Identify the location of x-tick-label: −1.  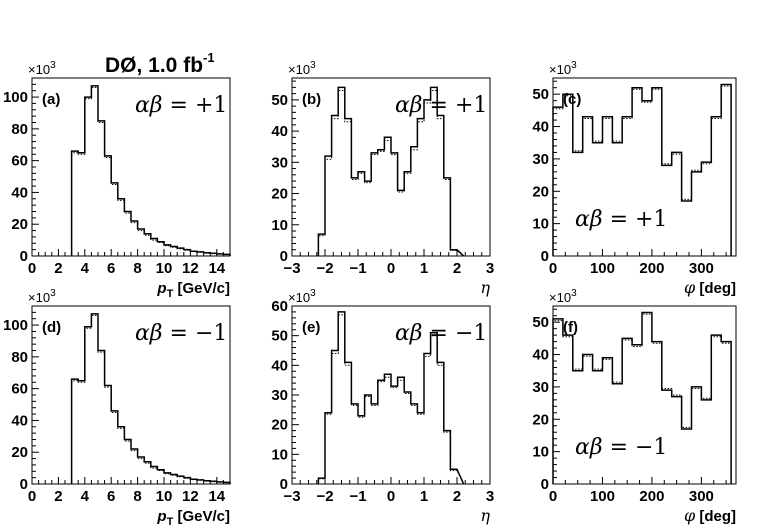
(357, 268).